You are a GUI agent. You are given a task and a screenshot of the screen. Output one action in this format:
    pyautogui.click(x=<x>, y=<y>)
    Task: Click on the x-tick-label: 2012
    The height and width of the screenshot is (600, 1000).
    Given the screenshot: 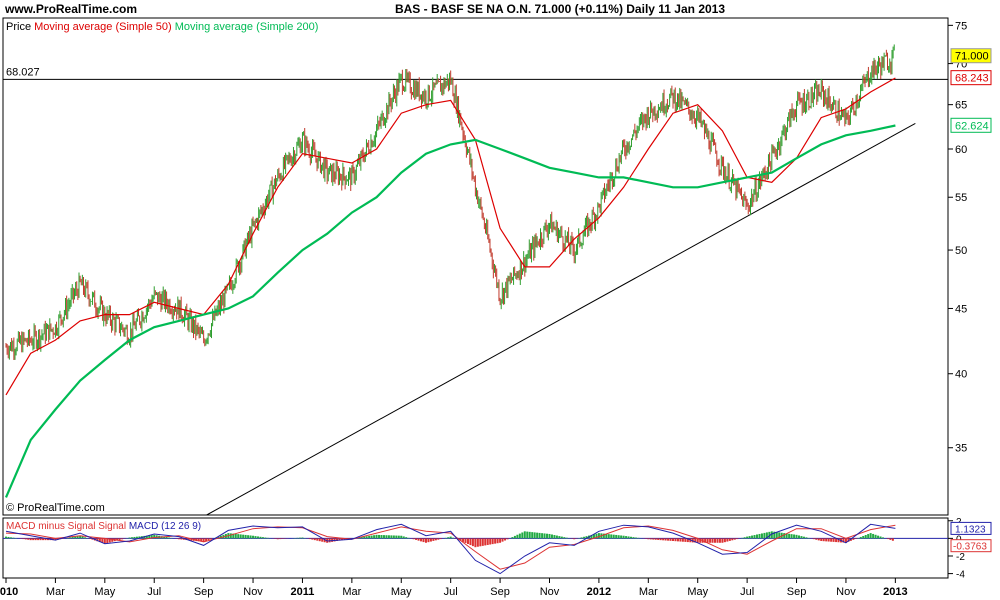 What is the action you would take?
    pyautogui.click(x=599, y=592)
    